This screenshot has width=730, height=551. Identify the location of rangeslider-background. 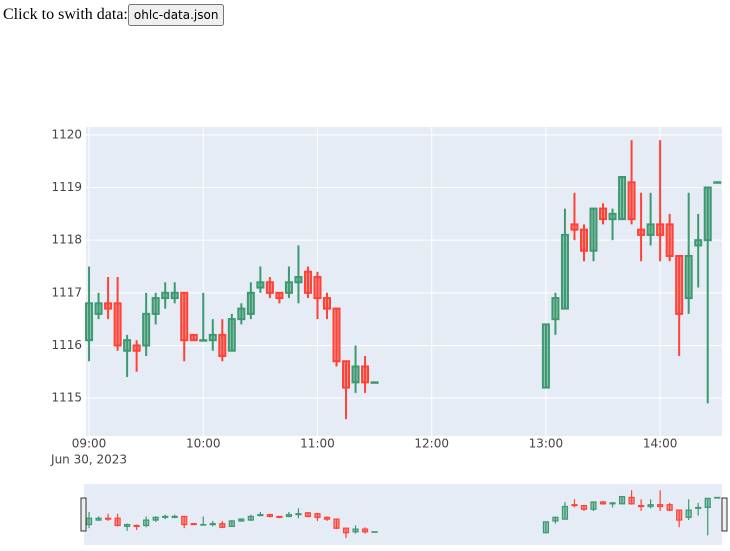
(403, 514).